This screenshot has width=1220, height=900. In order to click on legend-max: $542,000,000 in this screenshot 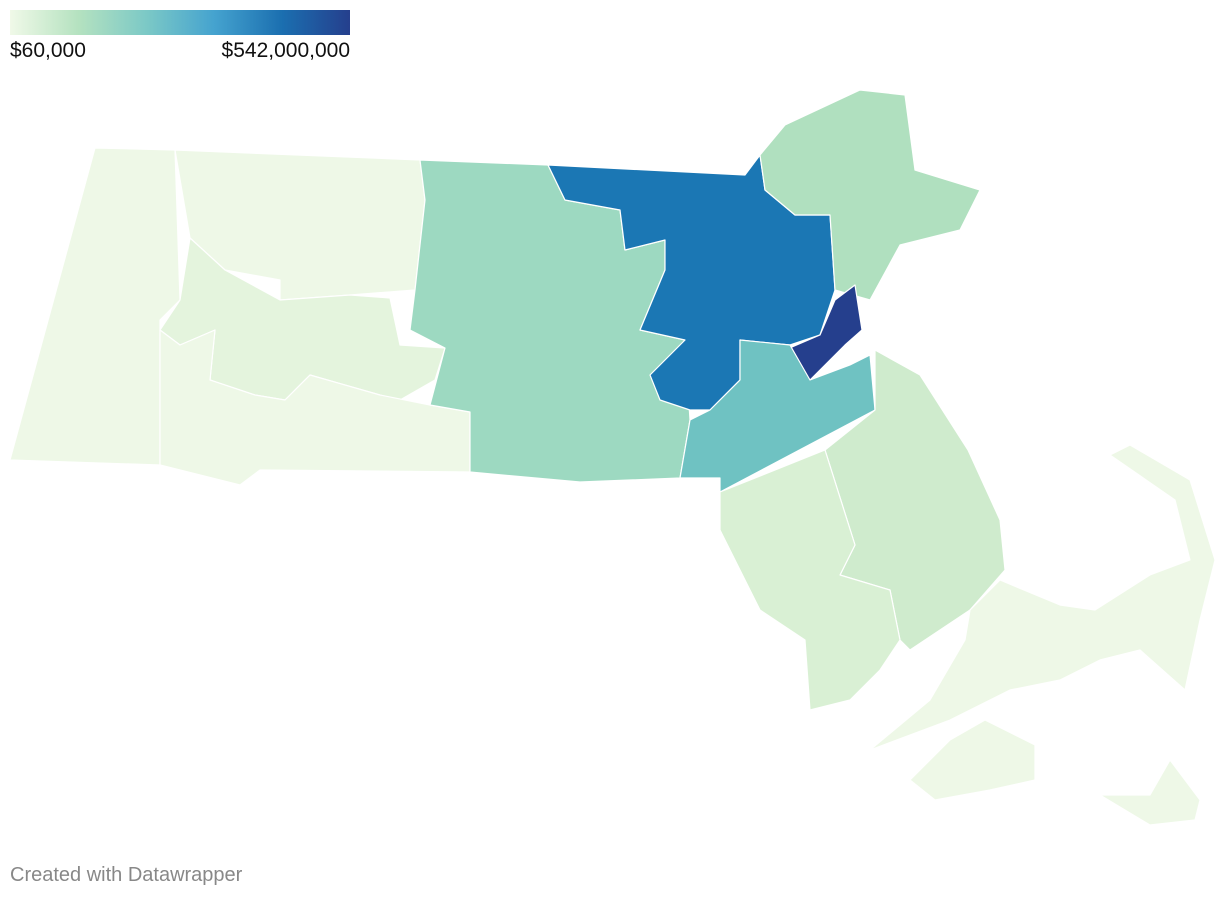, I will do `click(285, 50)`.